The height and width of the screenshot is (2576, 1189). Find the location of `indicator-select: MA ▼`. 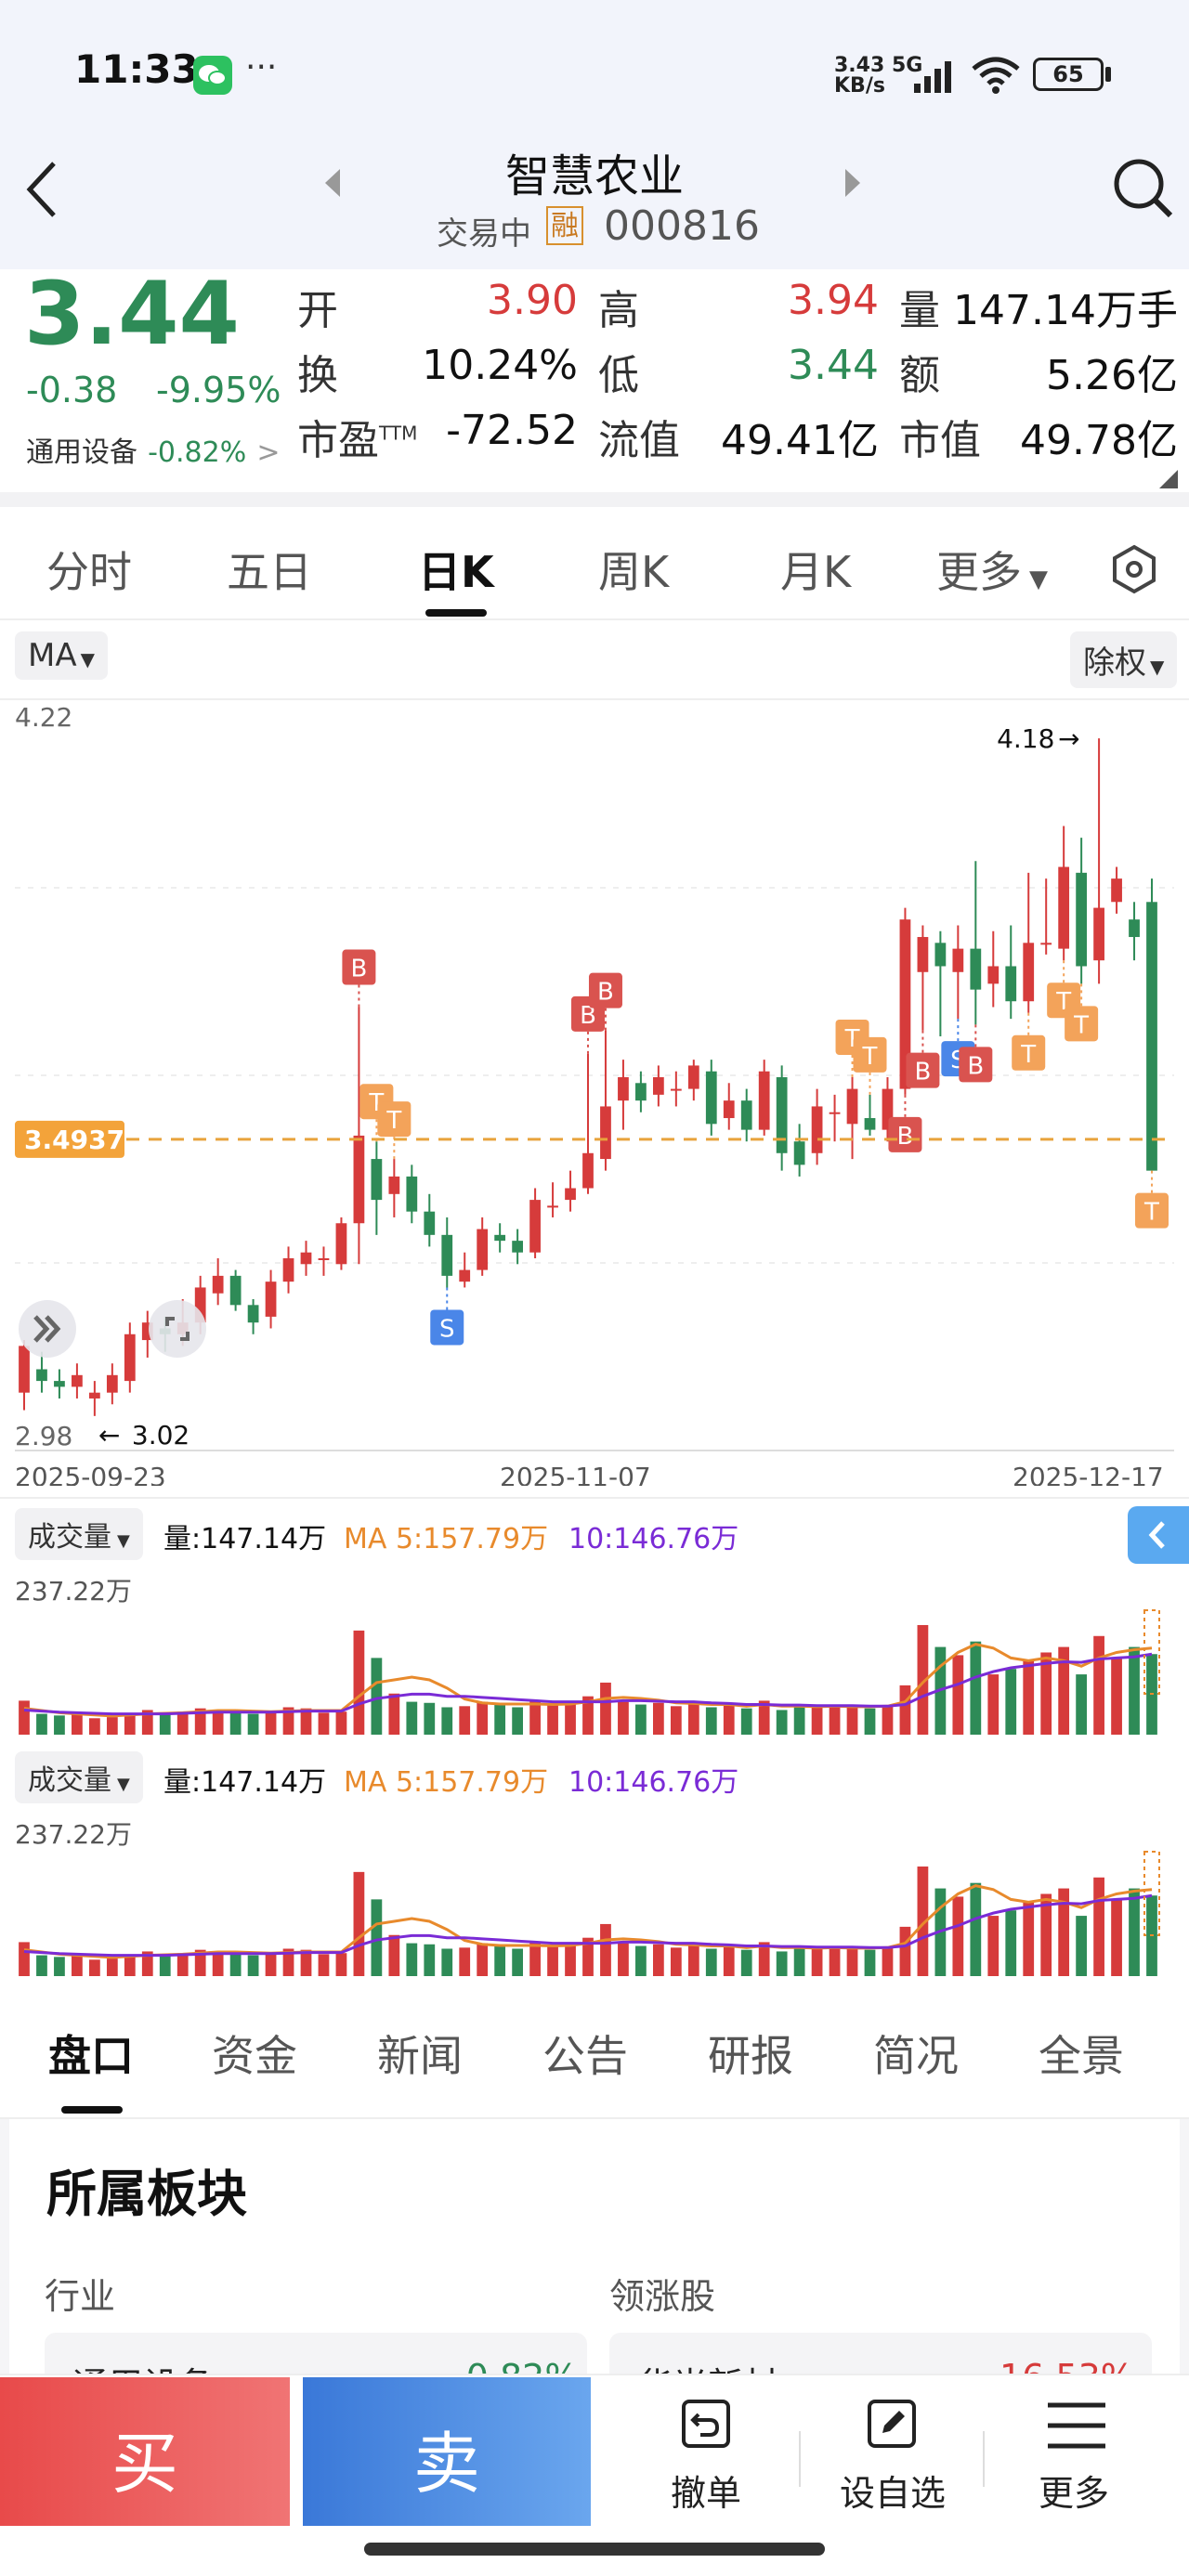

indicator-select: MA ▼ is located at coordinates (62, 655).